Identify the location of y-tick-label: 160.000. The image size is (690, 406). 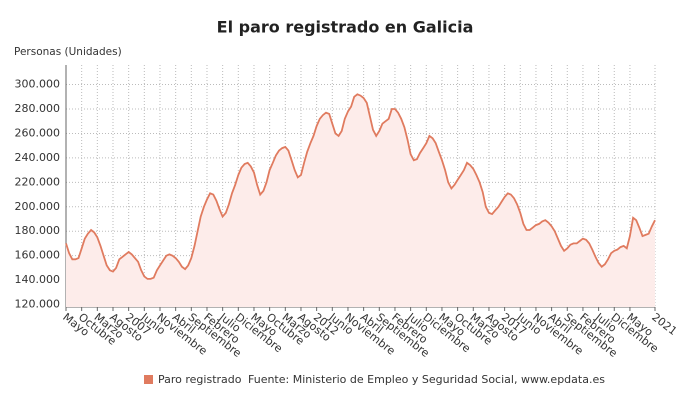
(38, 255).